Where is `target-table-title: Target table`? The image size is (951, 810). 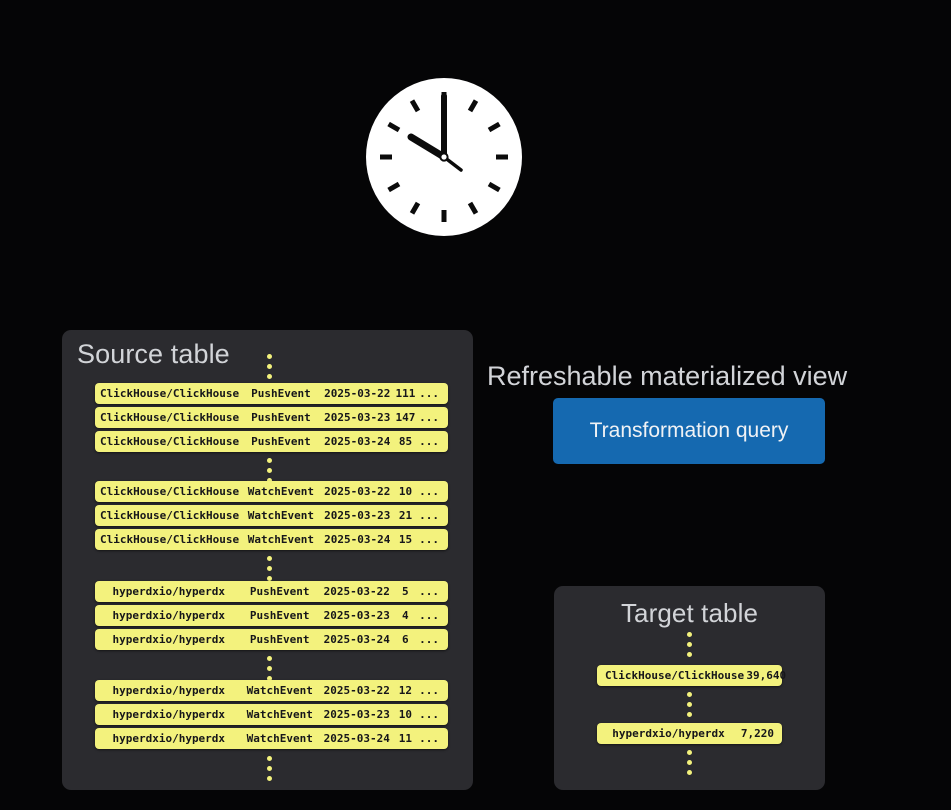
target-table-title: Target table is located at coordinates (689, 613).